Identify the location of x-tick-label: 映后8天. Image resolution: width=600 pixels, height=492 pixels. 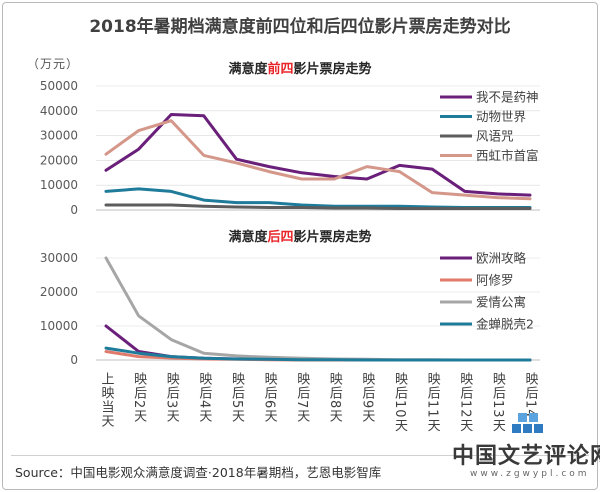
(335, 397).